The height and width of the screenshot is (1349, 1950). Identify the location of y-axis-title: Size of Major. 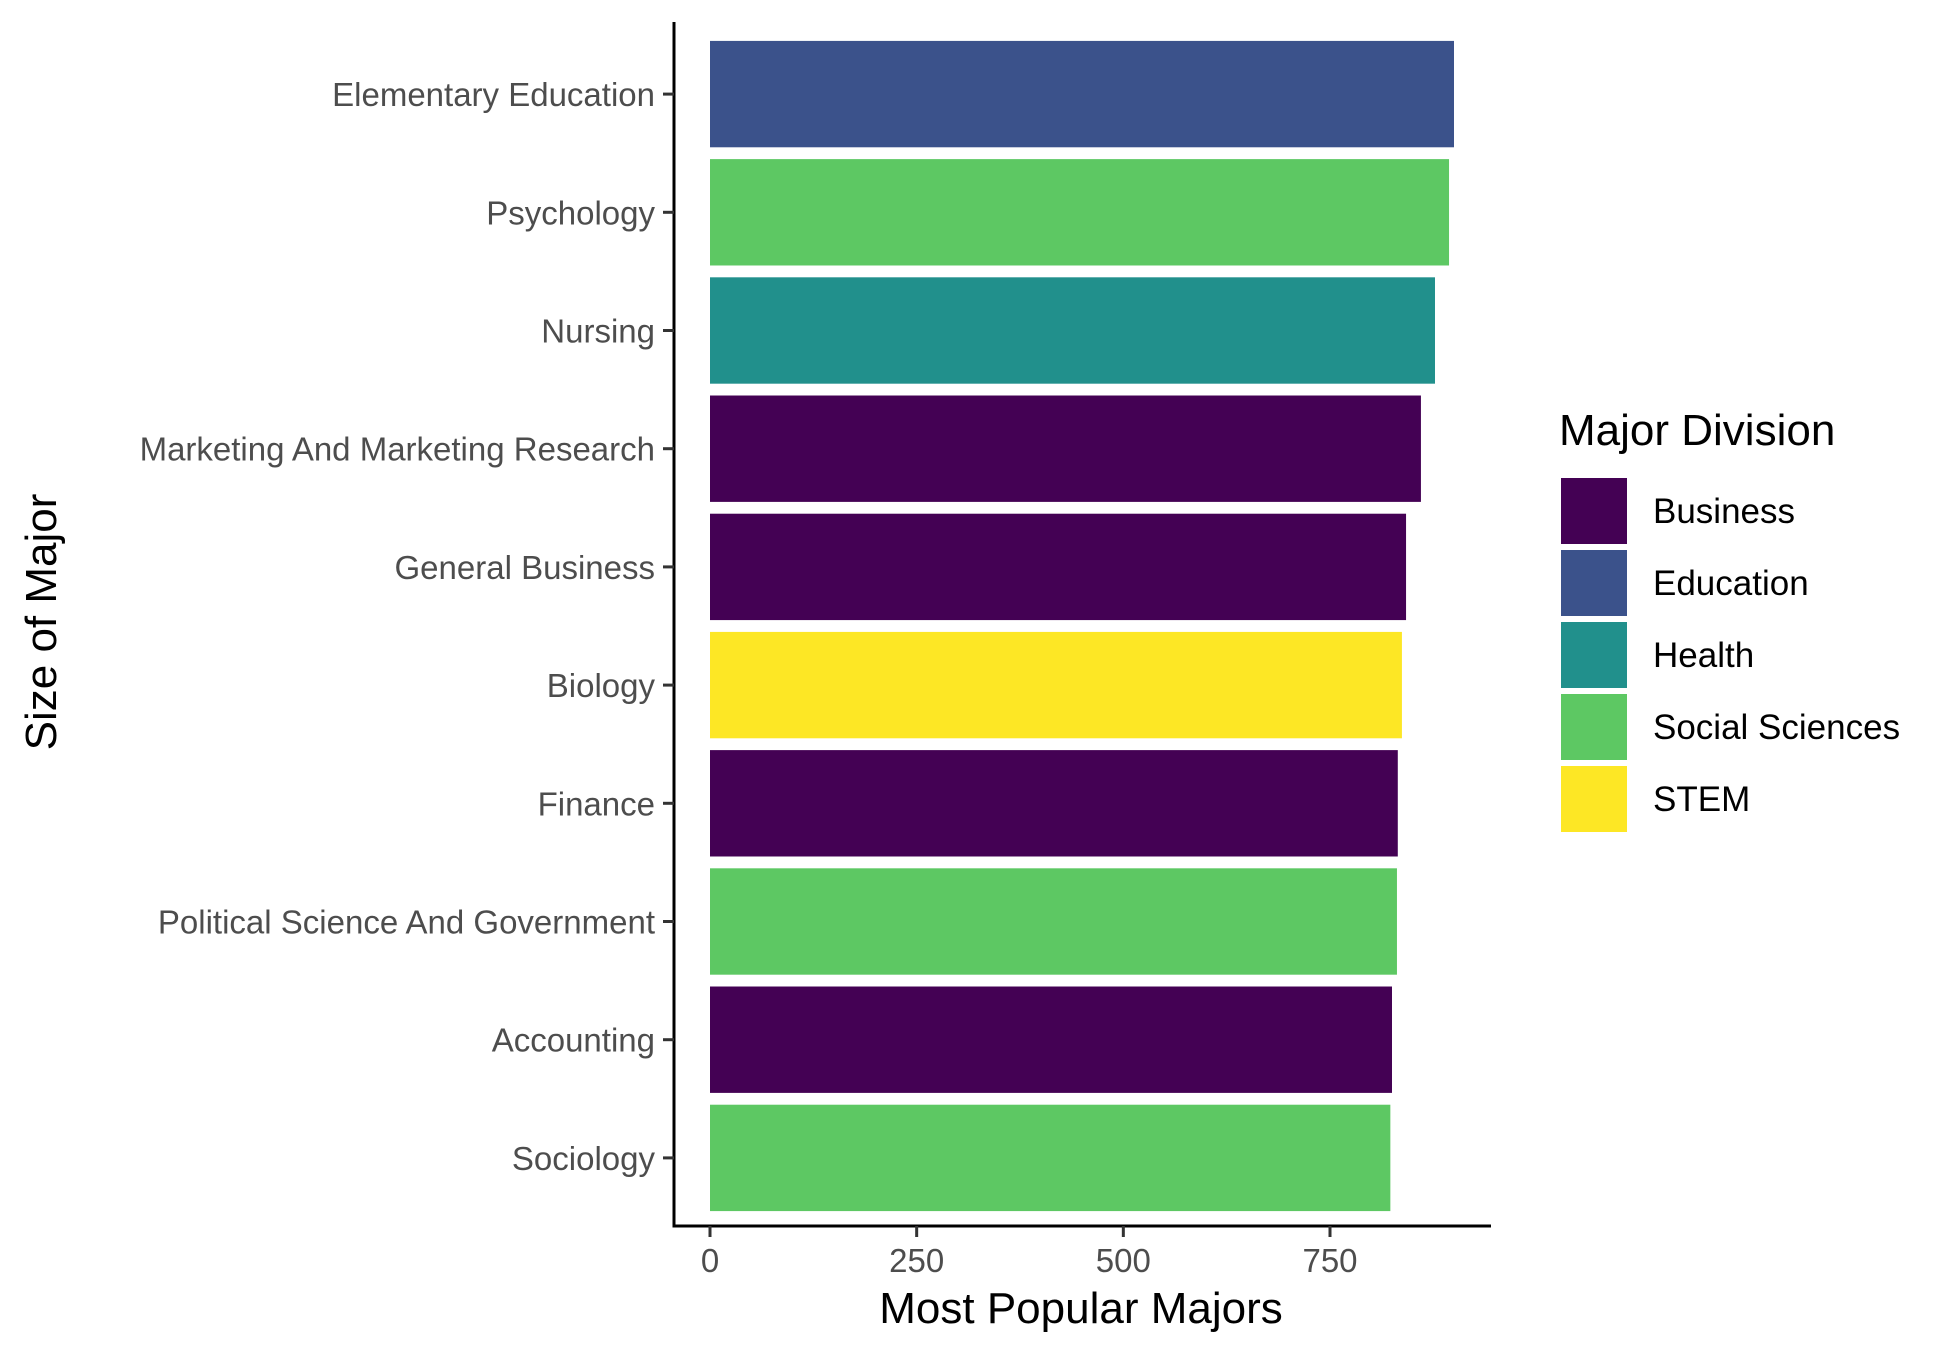
(41, 622).